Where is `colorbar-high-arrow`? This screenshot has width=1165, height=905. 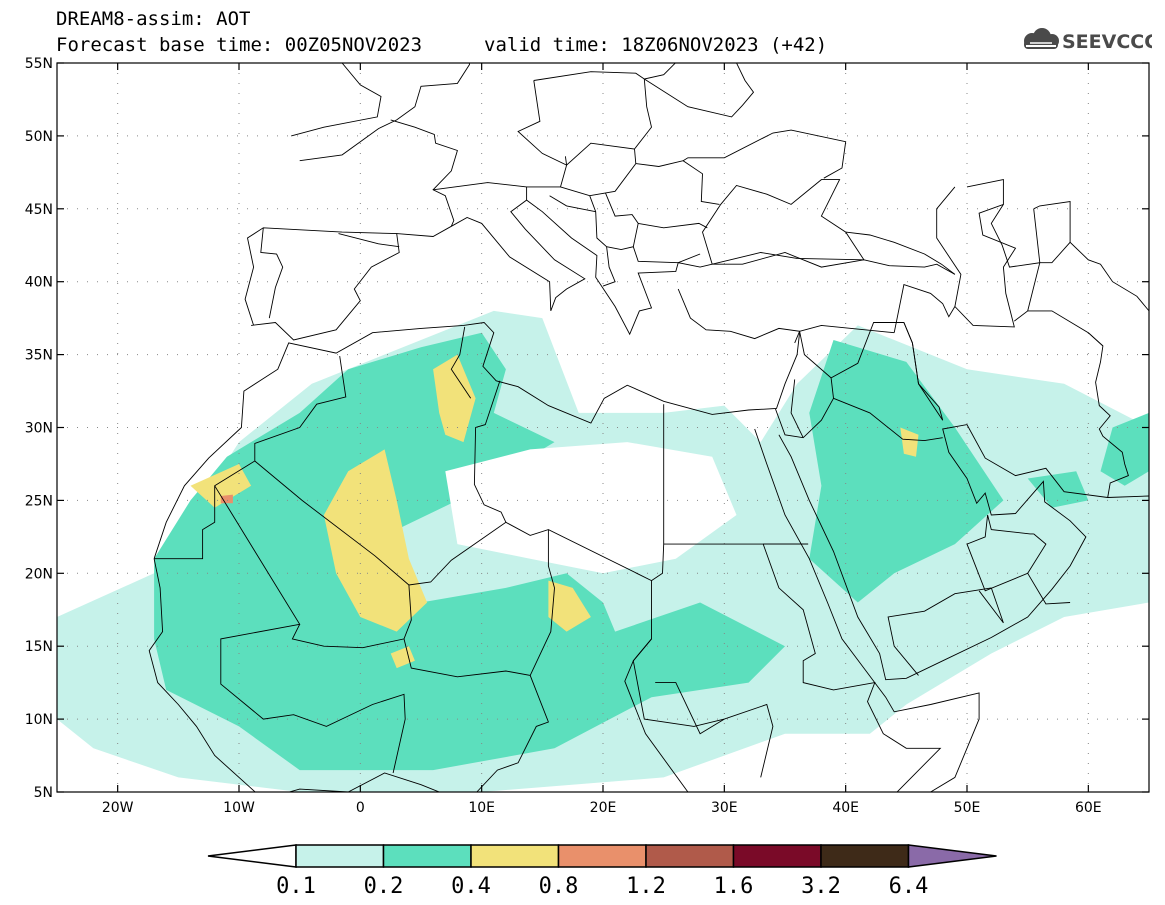 colorbar-high-arrow is located at coordinates (952, 856).